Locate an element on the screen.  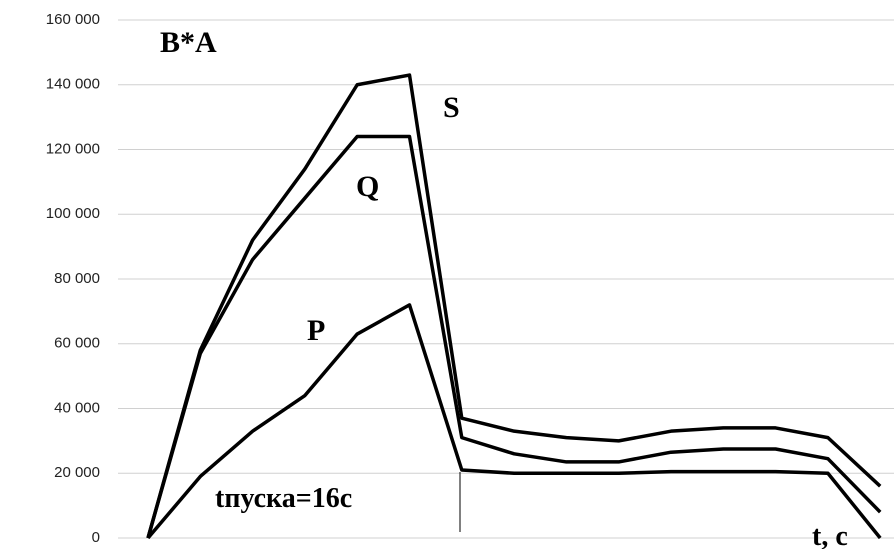
y-tick-label: 100 000 is located at coordinates (73, 213).